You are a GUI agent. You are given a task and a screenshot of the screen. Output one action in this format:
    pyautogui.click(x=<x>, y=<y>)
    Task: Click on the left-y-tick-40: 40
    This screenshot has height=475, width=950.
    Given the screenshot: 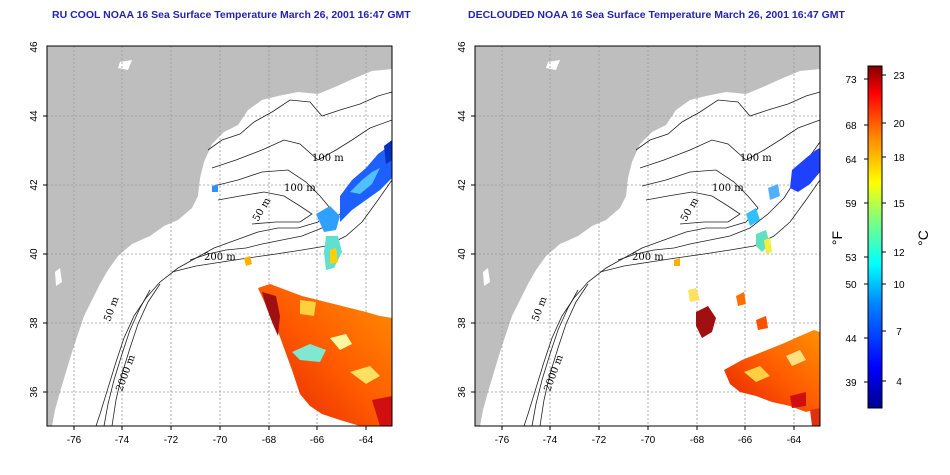 What is the action you would take?
    pyautogui.click(x=34, y=254)
    